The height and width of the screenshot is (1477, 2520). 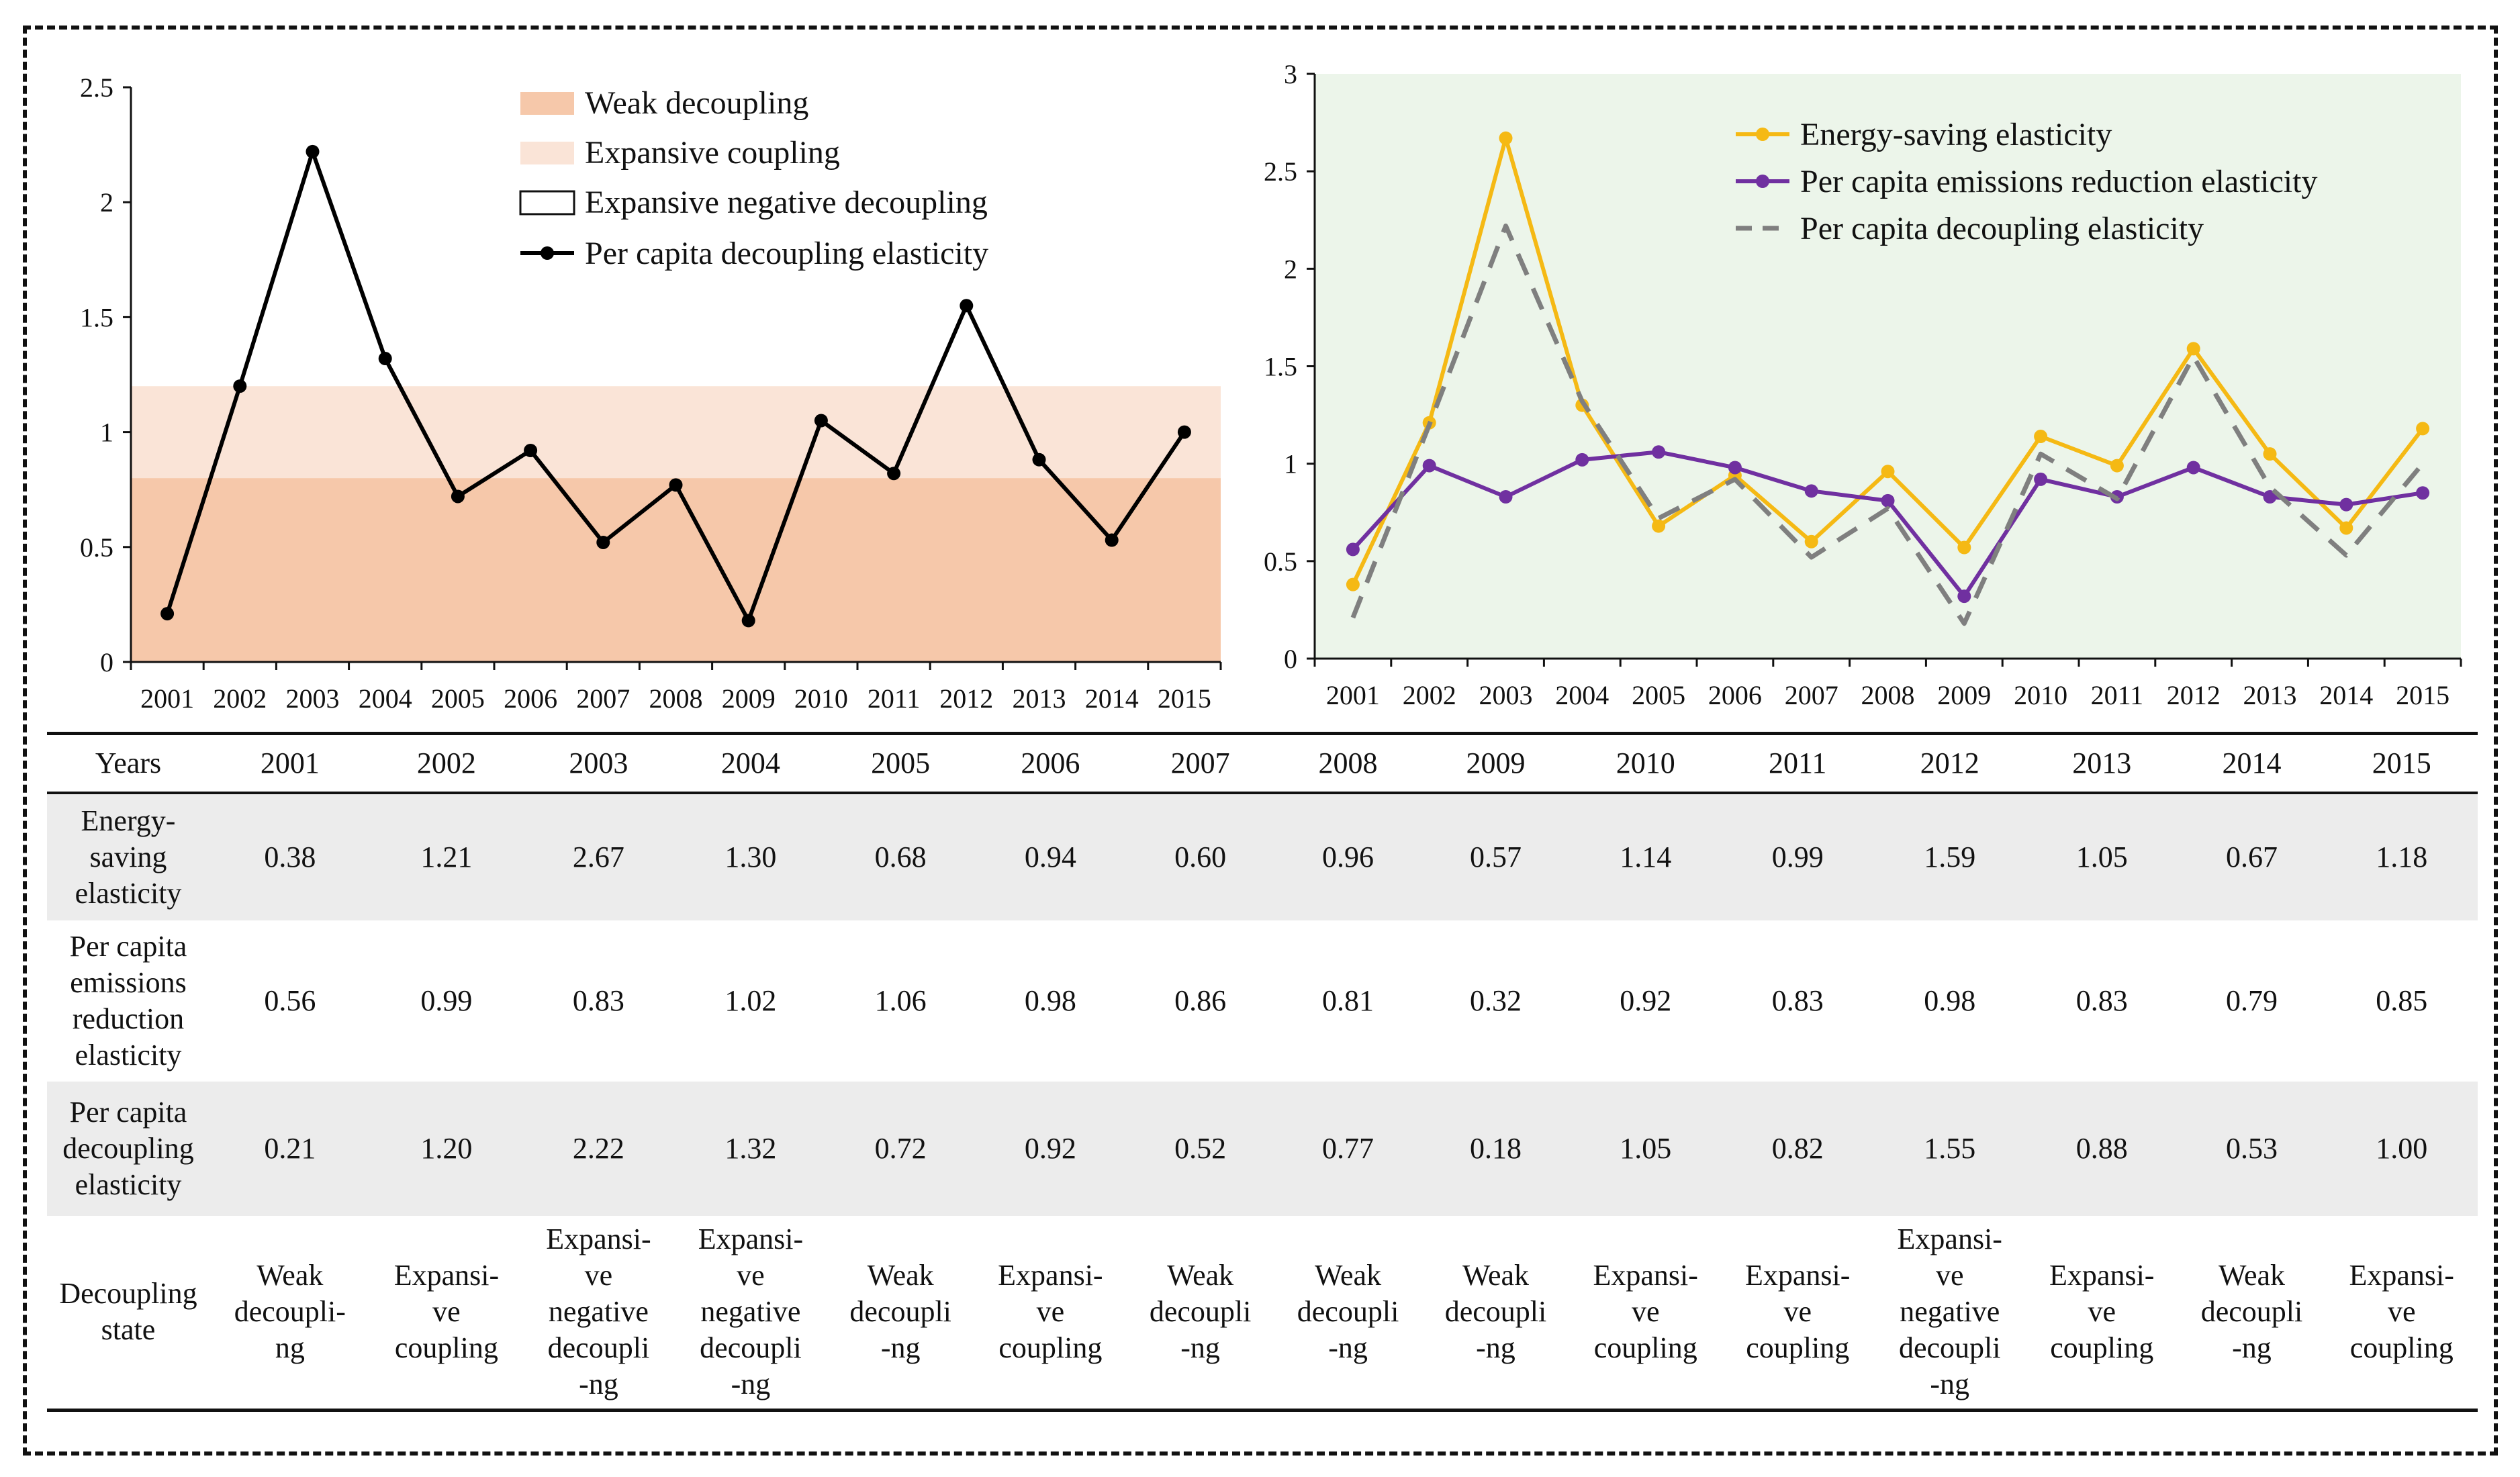 What do you see at coordinates (1280, 172) in the screenshot?
I see `y-tick-label: 2.5` at bounding box center [1280, 172].